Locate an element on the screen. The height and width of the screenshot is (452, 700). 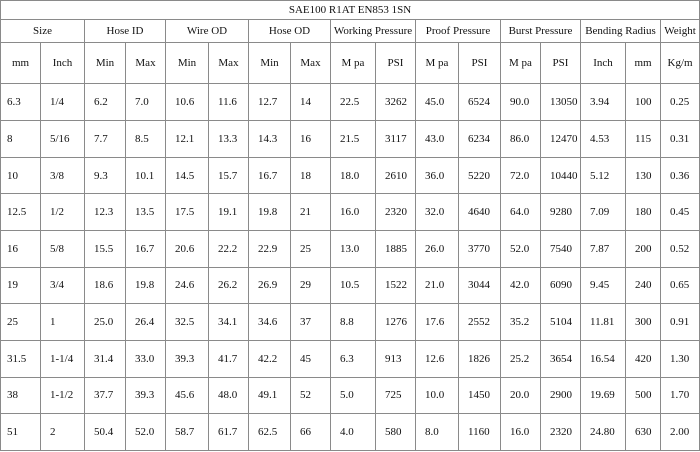
data-cell: 8 is located at coordinates (20, 139).